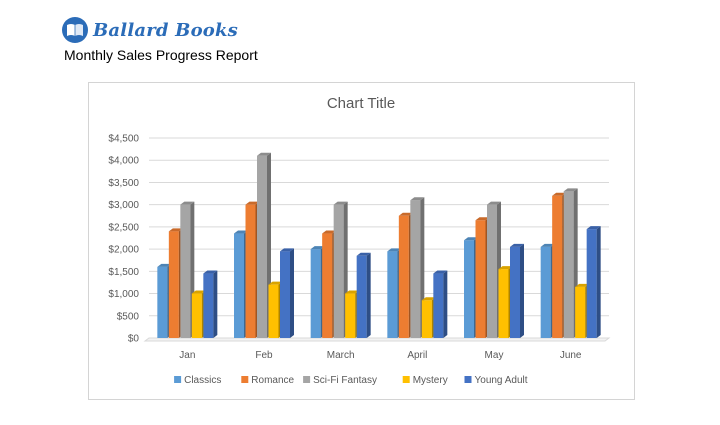 This screenshot has height=425, width=720. Describe the element at coordinates (571, 355) in the screenshot. I see `x-tick-label: June` at that location.